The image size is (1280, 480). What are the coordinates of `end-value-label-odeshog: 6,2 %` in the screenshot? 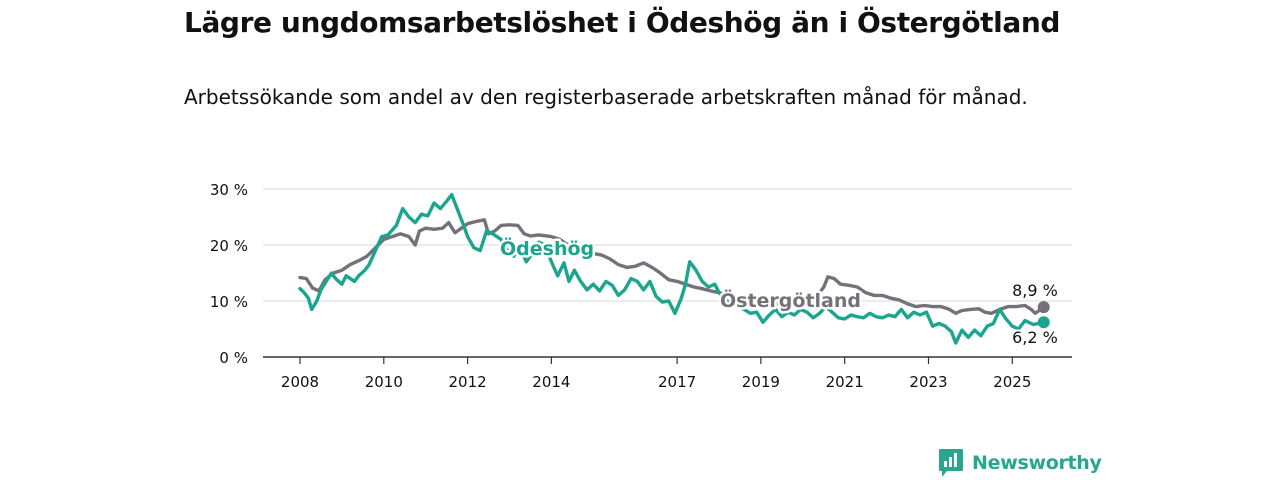 It's located at (1035, 337).